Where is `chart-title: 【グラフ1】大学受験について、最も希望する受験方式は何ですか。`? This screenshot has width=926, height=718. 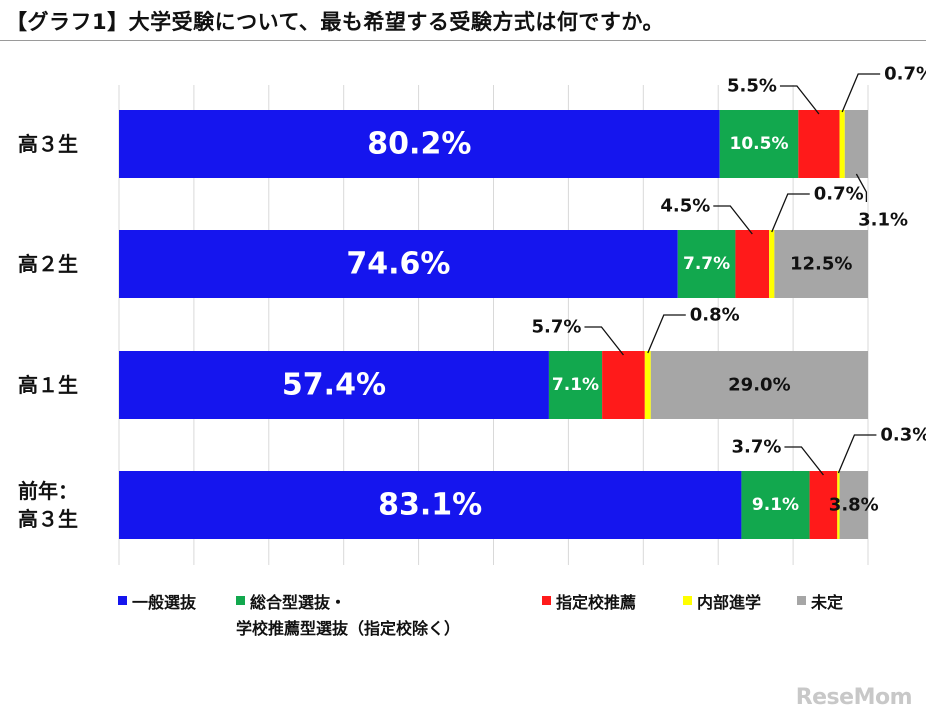
chart-title: 【グラフ1】大学受験について、最も希望する受験方式は何ですか。 is located at coordinates (335, 22).